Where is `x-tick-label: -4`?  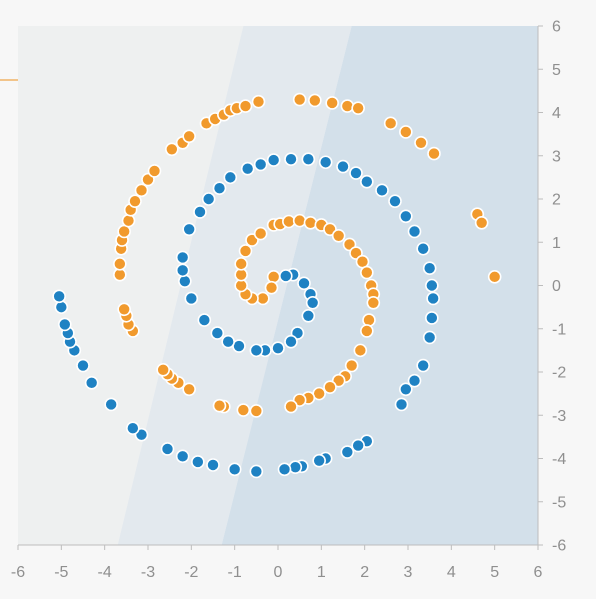 x-tick-label: -4 is located at coordinates (105, 572).